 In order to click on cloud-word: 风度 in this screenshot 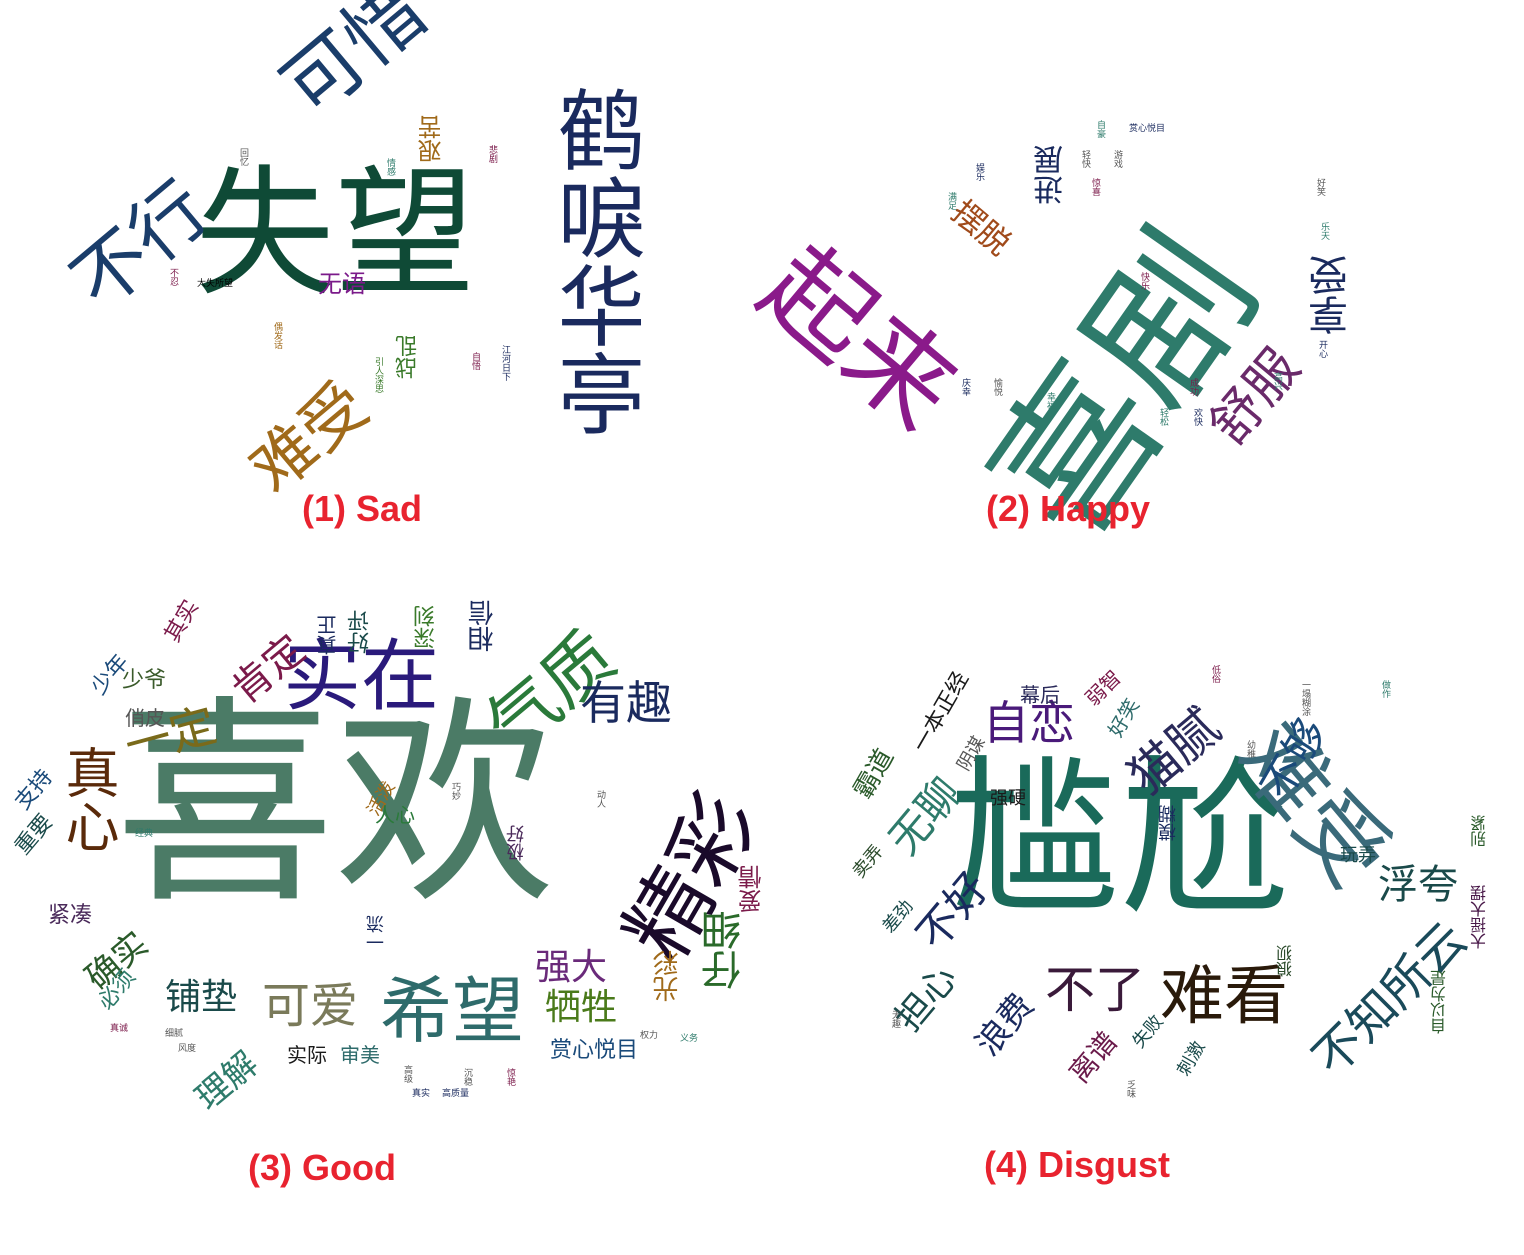, I will do `click(187, 1049)`.